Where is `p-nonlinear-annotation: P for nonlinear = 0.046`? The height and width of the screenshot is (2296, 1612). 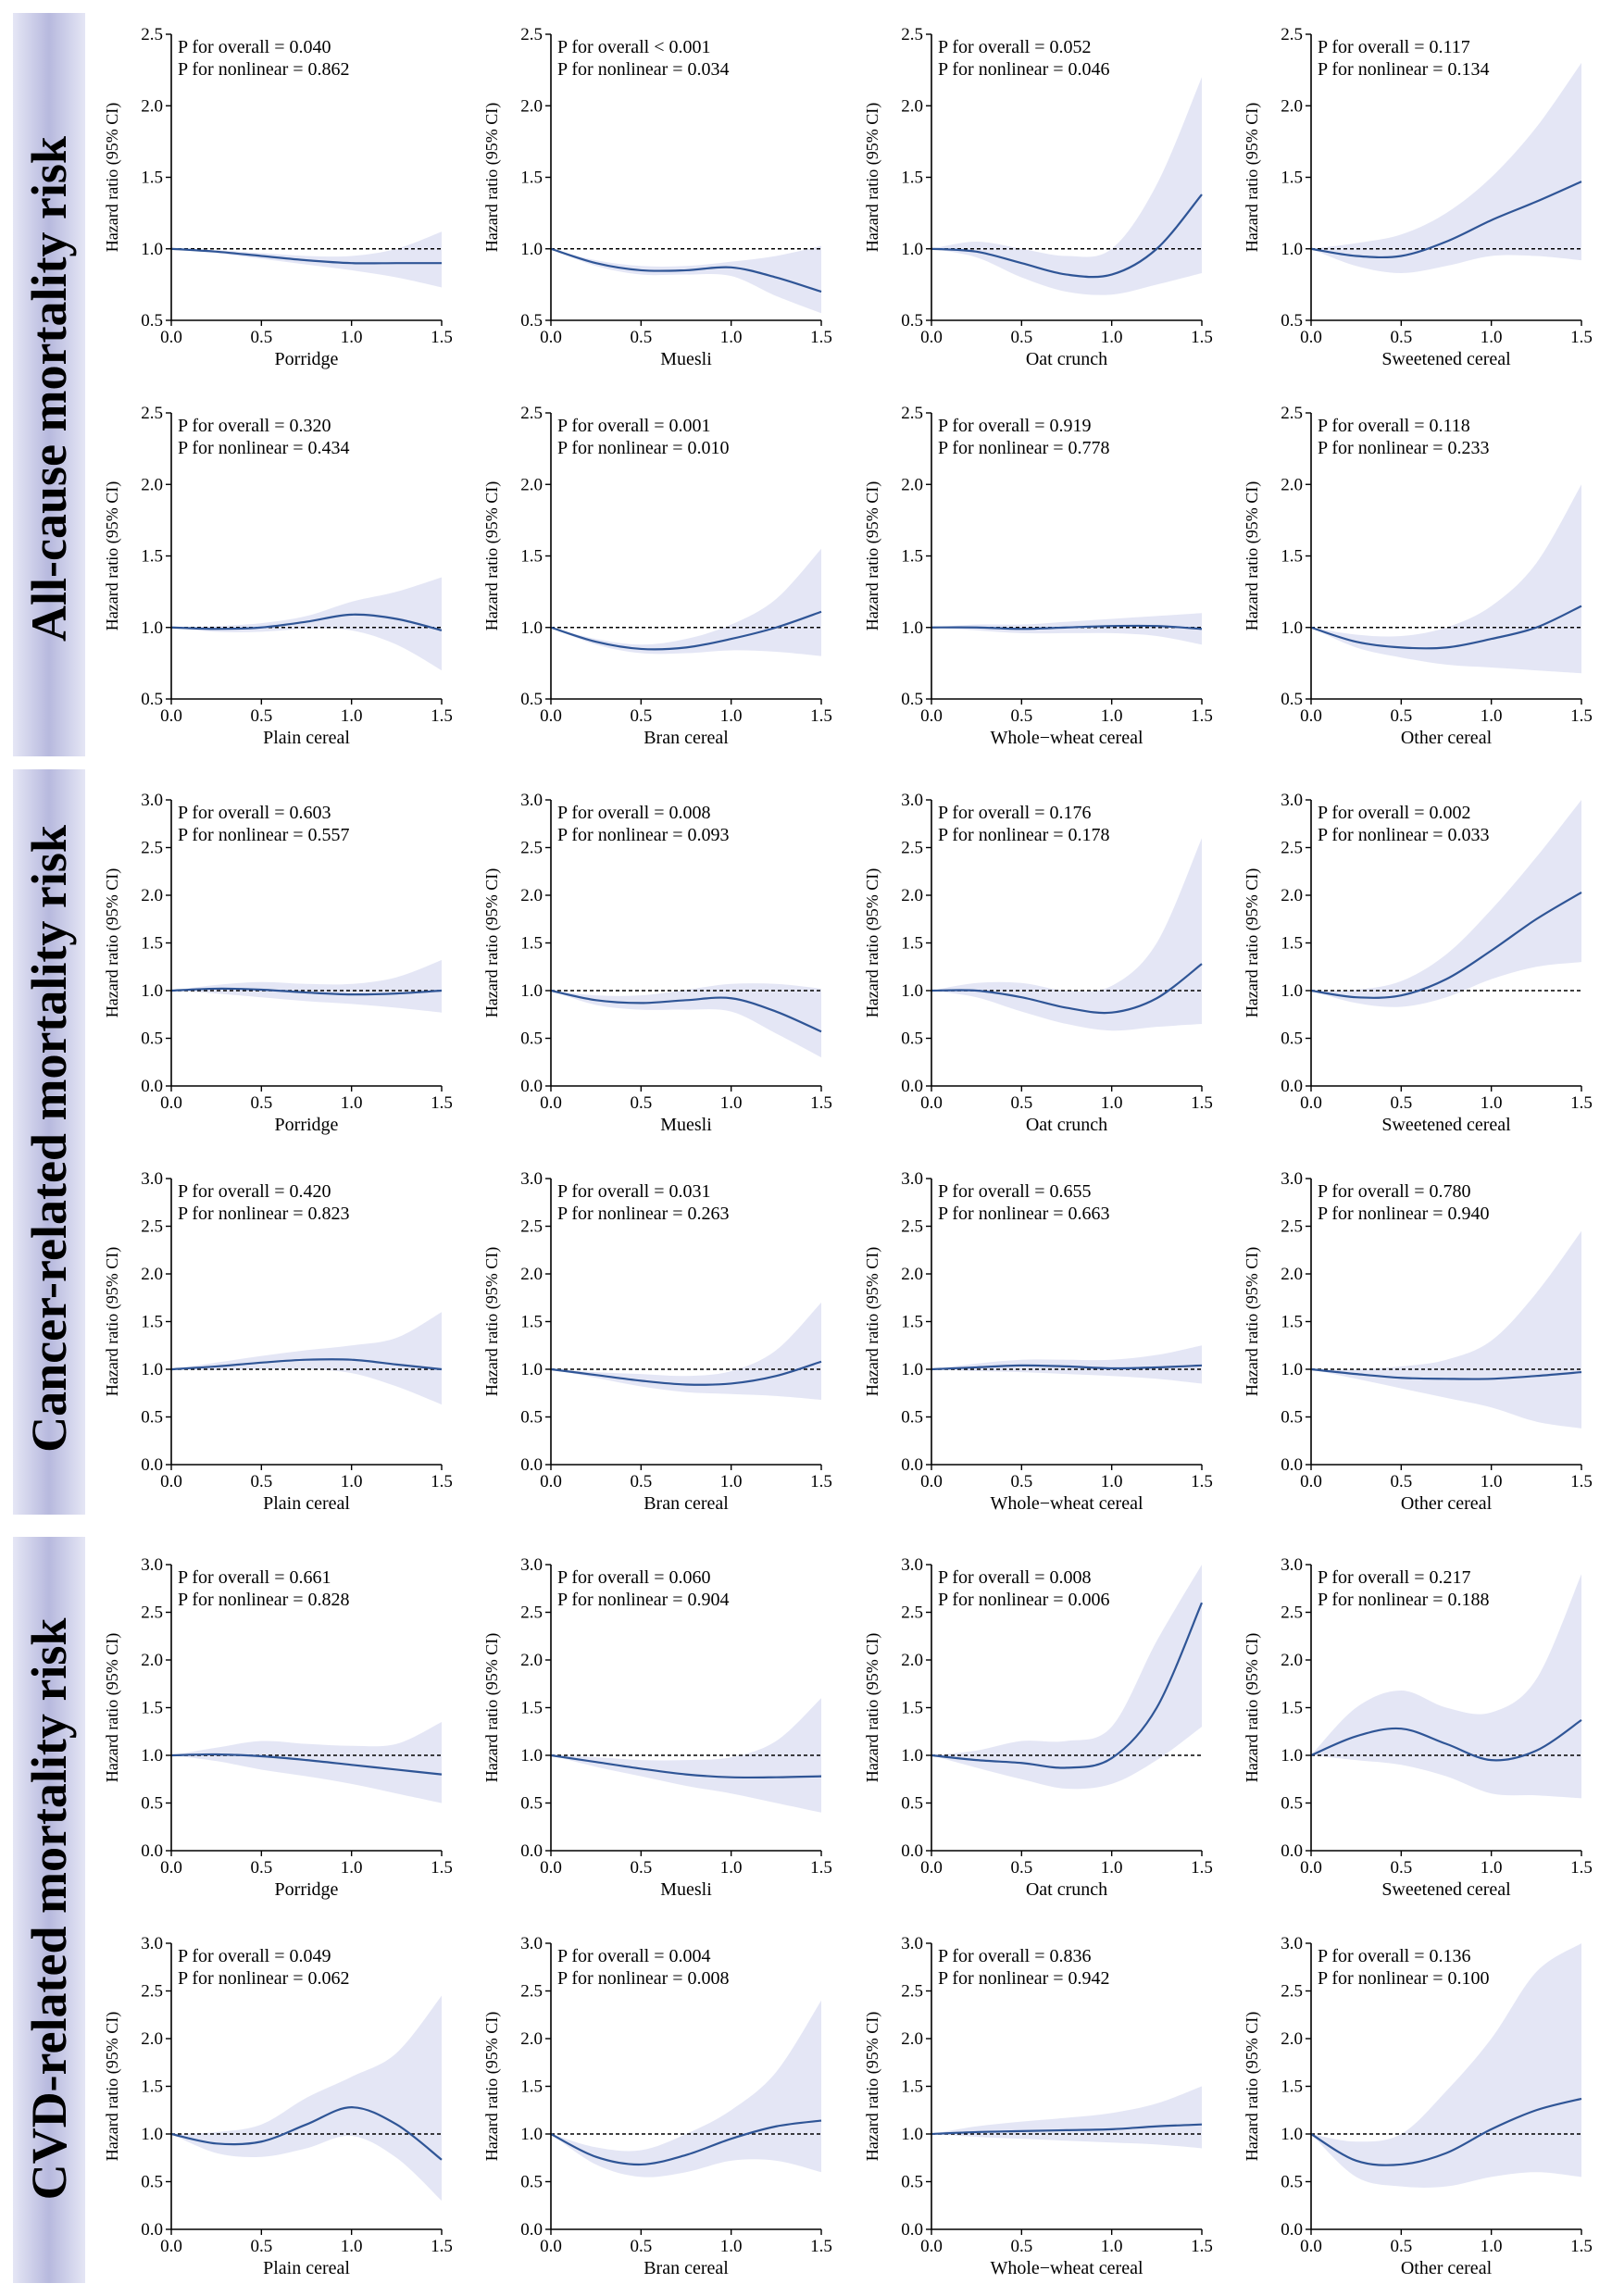 p-nonlinear-annotation: P for nonlinear = 0.046 is located at coordinates (1024, 69).